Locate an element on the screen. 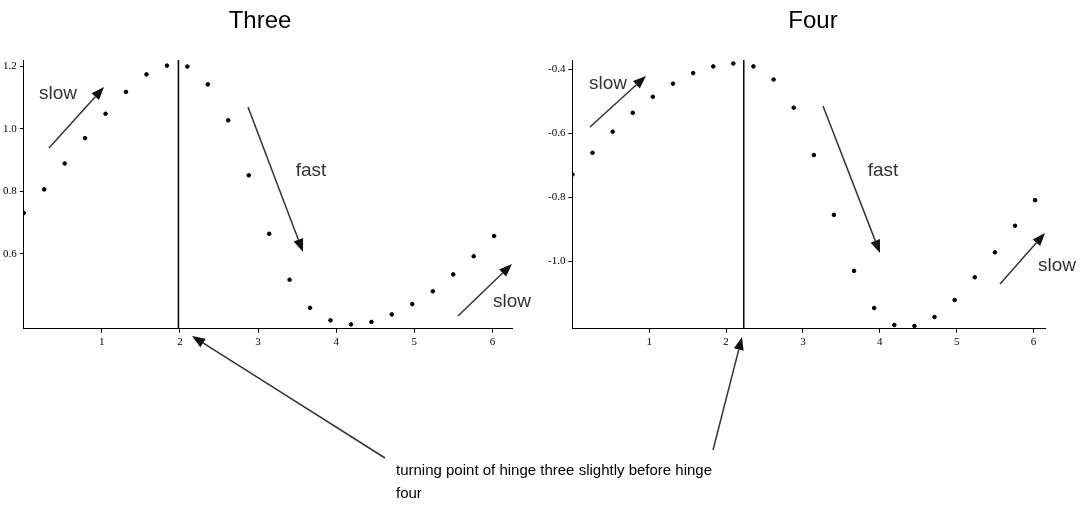  y-tick-label: 0.6 is located at coordinates (10, 252).